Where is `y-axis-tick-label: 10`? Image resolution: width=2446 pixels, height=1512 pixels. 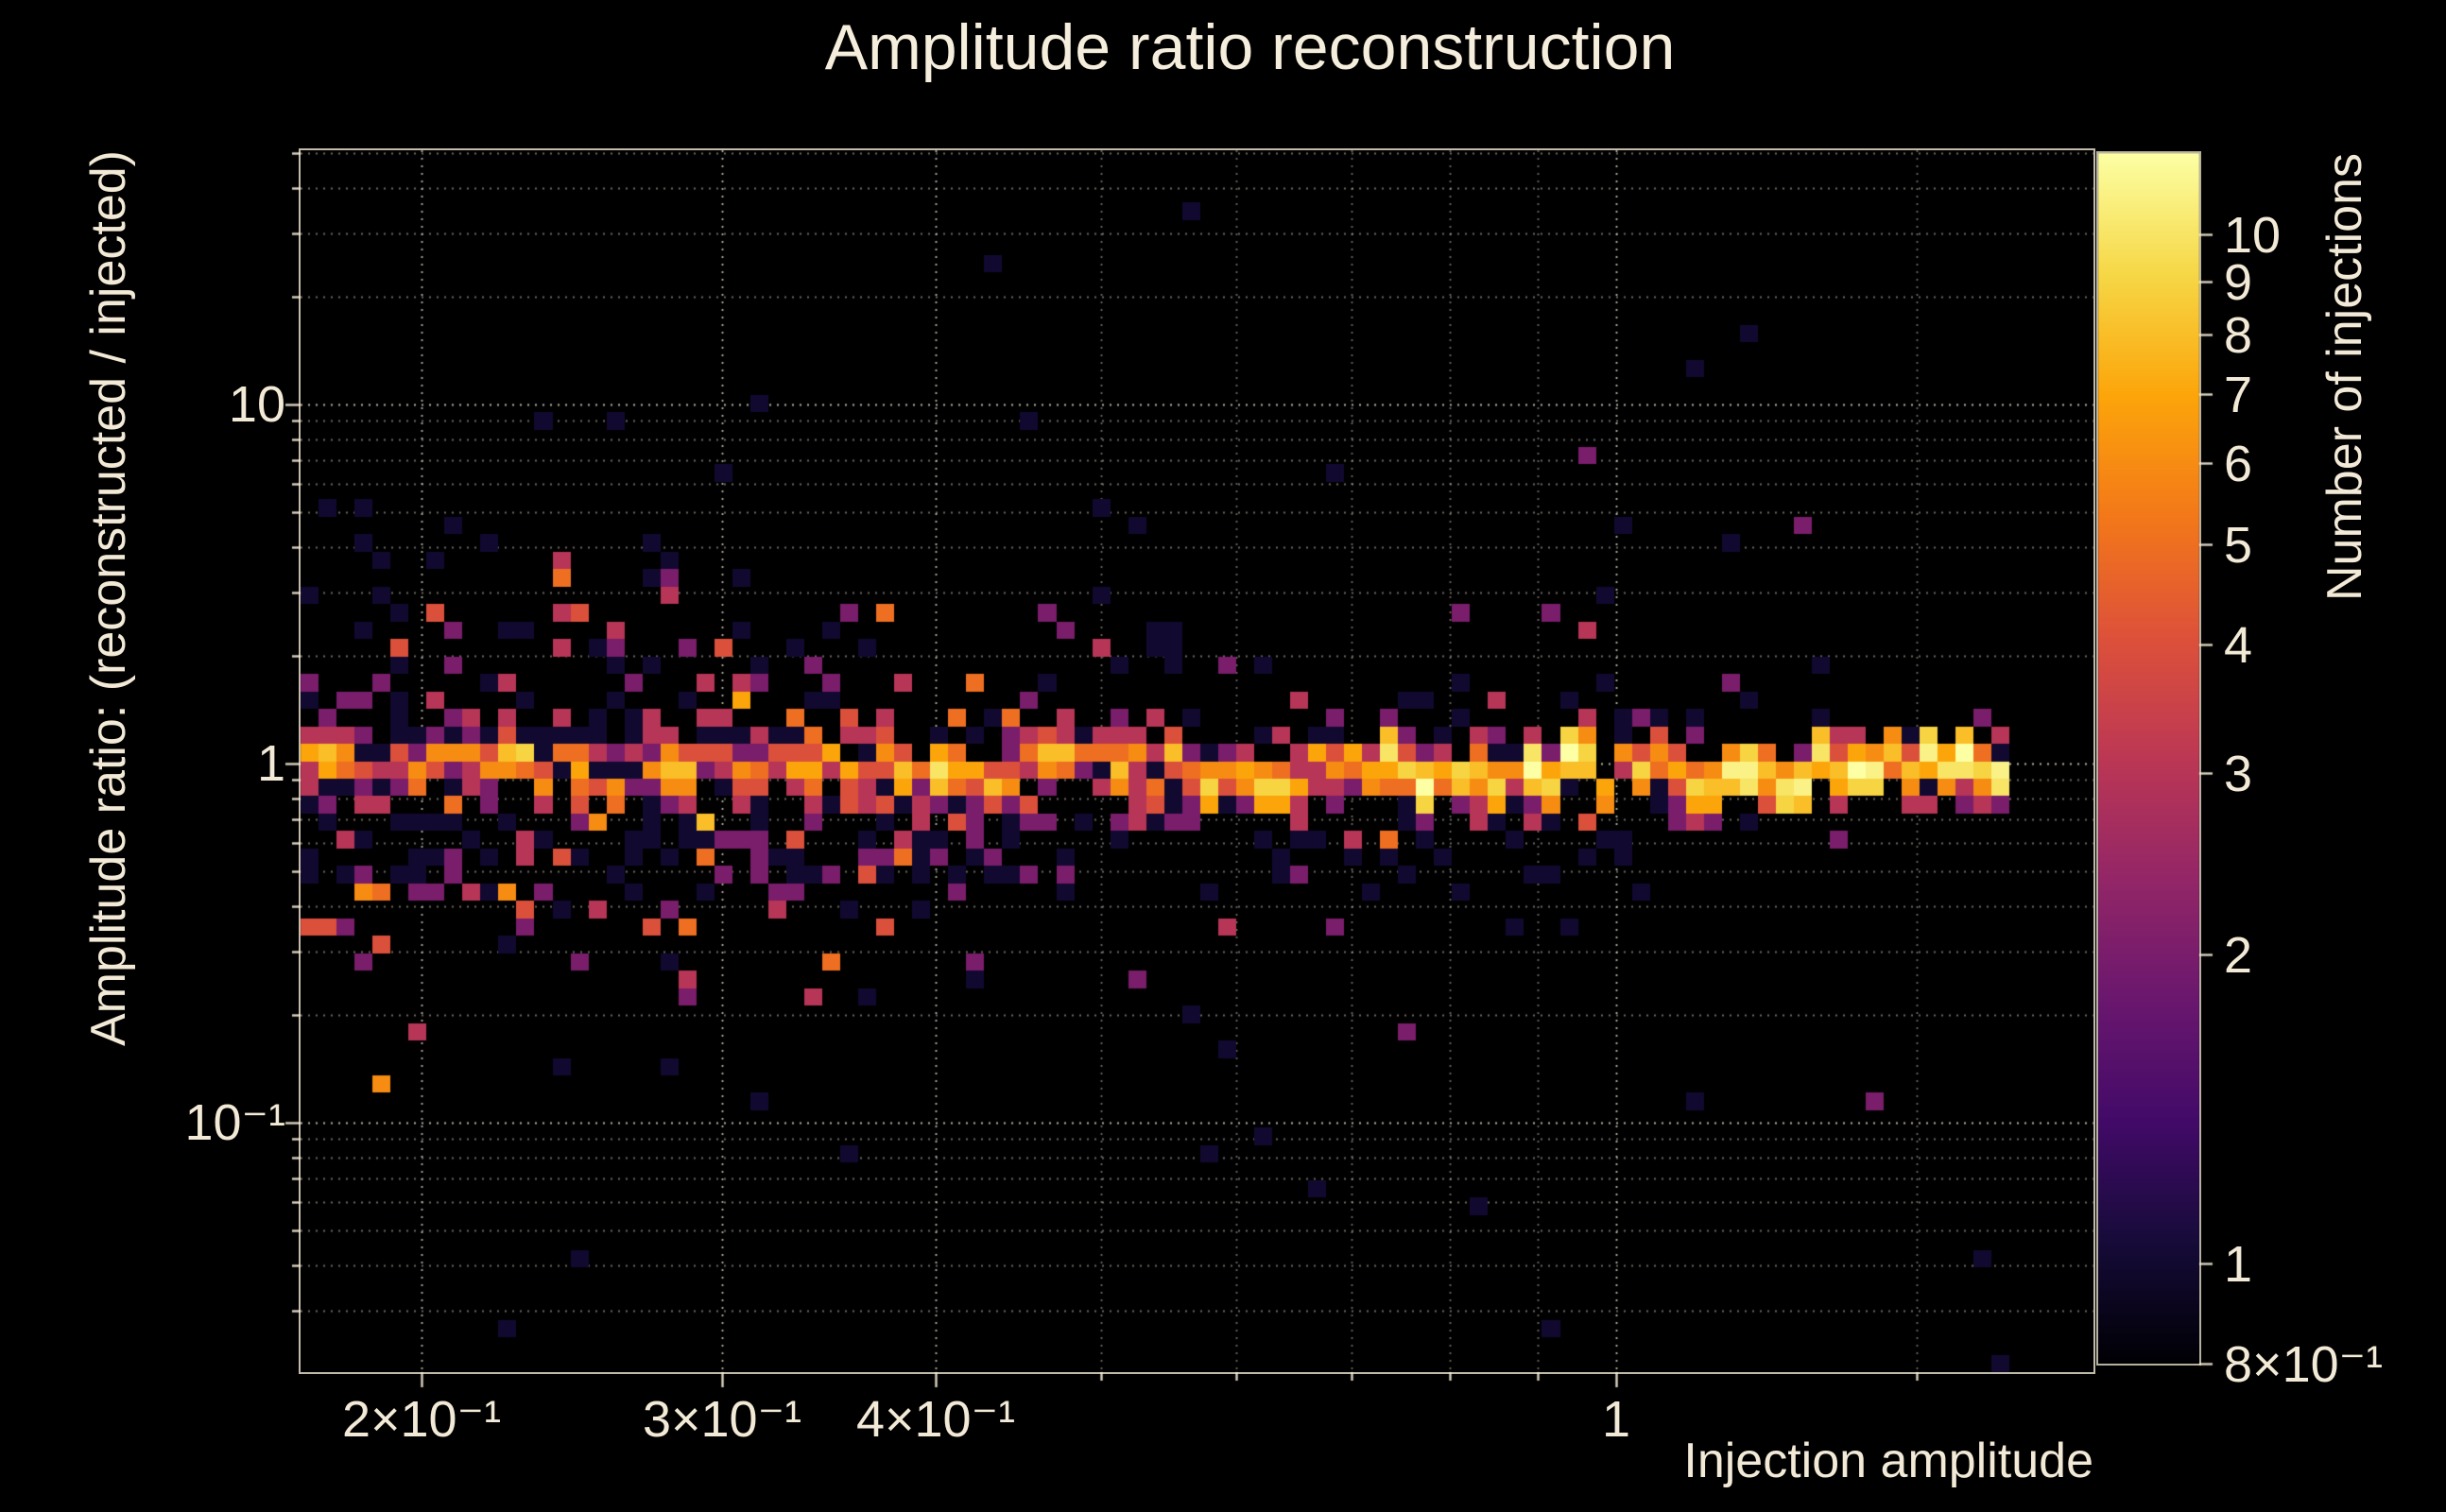 y-axis-tick-label: 10 is located at coordinates (256, 404).